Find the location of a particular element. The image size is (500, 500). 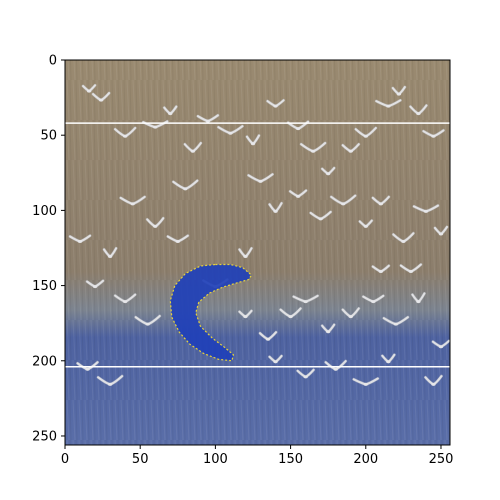

x-tick-label: 100 is located at coordinates (215, 459).